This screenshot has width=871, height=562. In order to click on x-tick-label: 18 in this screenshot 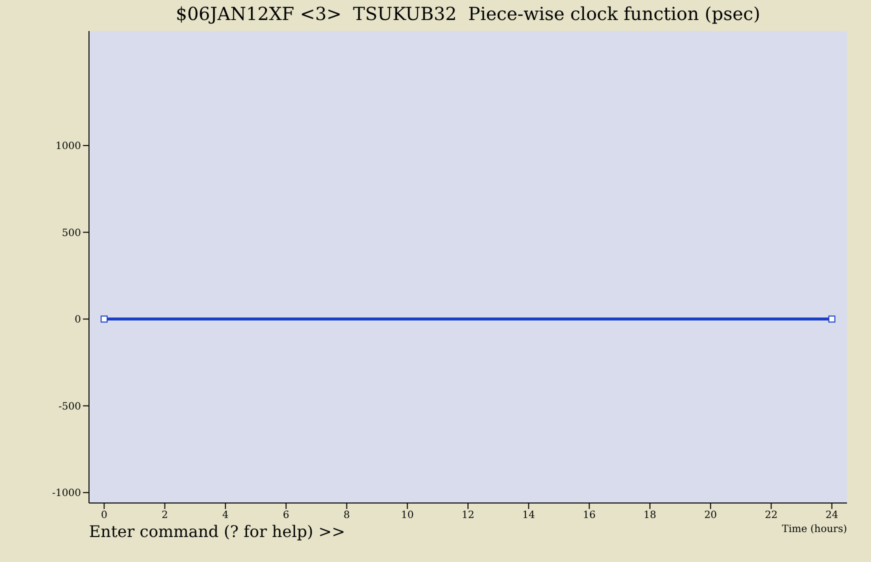, I will do `click(650, 516)`.